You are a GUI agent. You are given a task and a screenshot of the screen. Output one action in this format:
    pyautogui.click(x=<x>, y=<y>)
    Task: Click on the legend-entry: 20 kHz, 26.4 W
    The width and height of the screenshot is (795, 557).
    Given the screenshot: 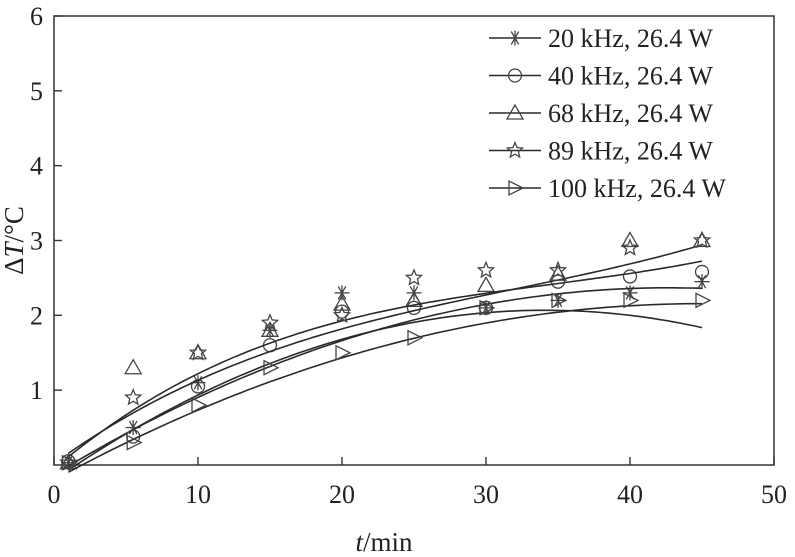 What is the action you would take?
    pyautogui.click(x=601, y=38)
    